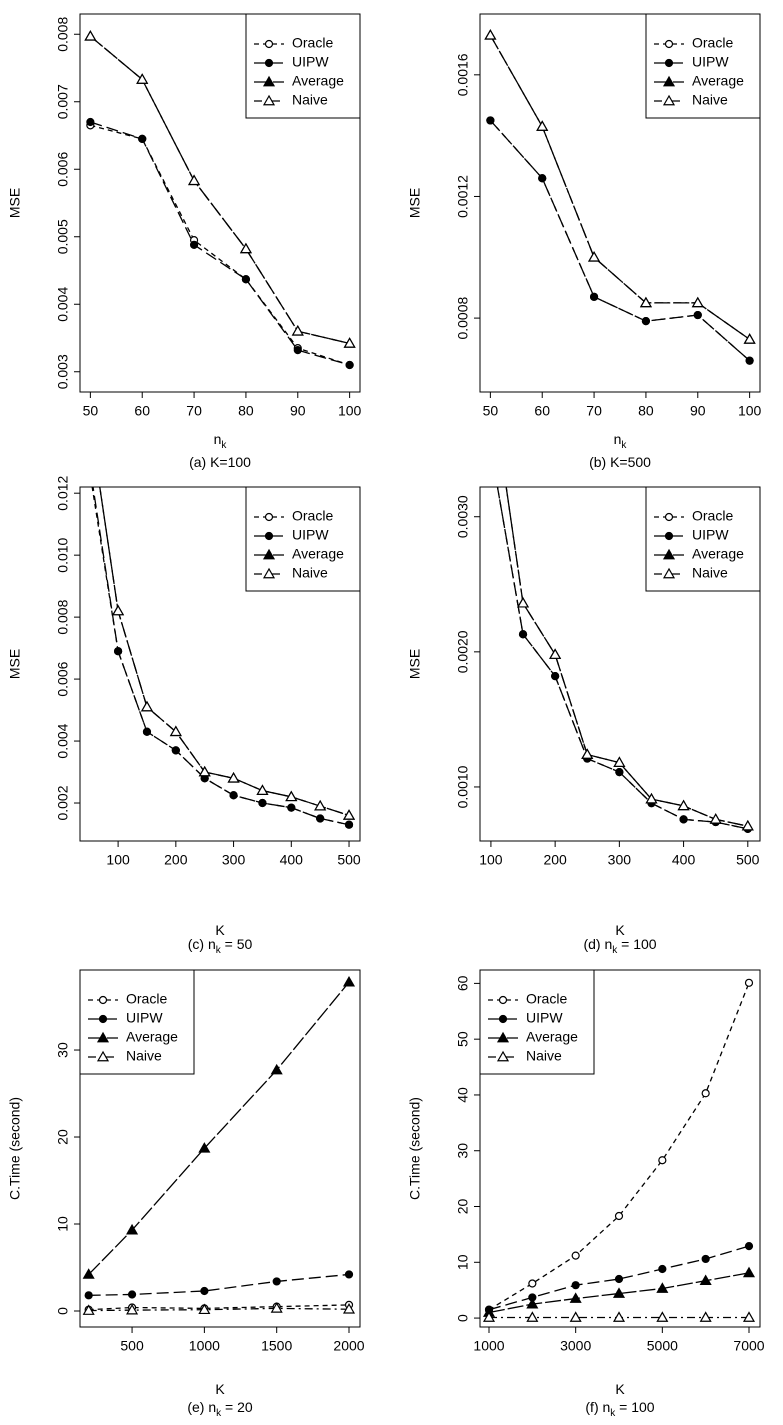 Image resolution: width=783 pixels, height=1425 pixels. I want to click on y-tick-label: 0.0012, so click(463, 196).